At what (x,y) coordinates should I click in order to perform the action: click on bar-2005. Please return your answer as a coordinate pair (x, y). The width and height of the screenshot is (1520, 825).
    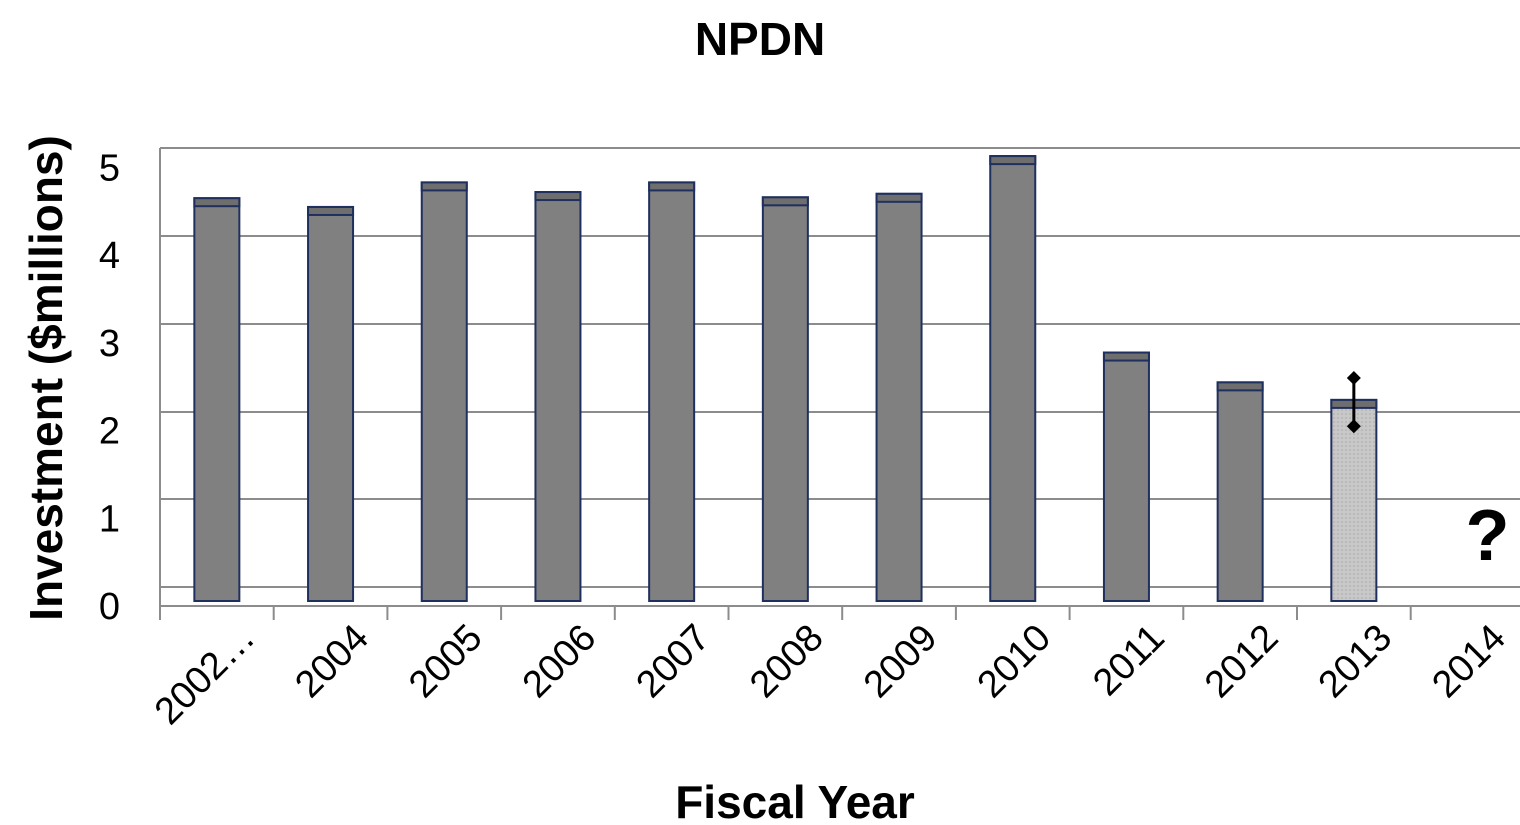
    Looking at the image, I should click on (444, 391).